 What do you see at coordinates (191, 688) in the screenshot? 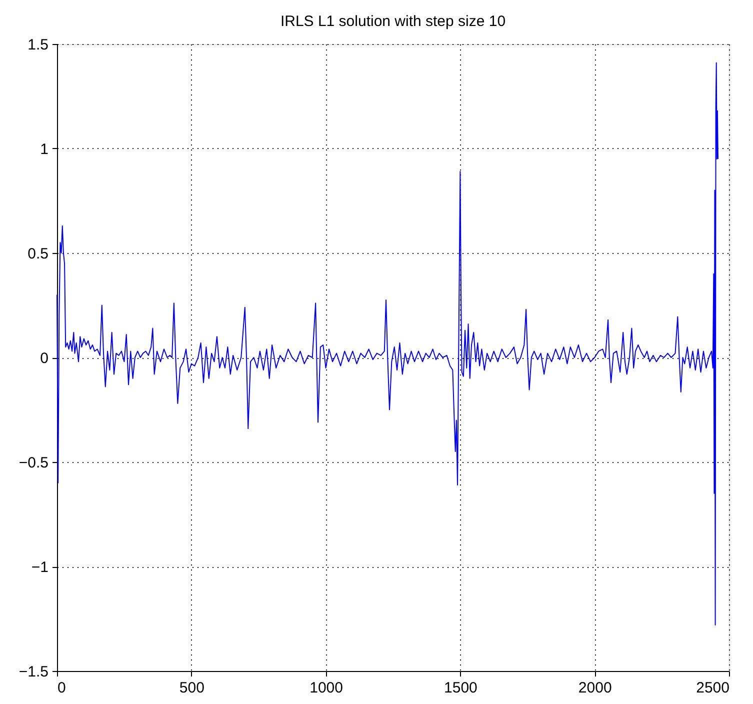
I see `x-tick-label: 500` at bounding box center [191, 688].